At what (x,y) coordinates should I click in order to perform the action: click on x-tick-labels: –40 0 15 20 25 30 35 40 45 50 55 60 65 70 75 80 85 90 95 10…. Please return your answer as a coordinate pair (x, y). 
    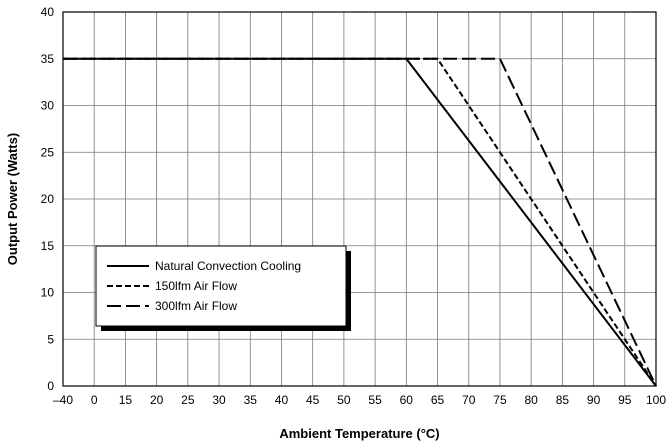
    Looking at the image, I should click on (359, 400).